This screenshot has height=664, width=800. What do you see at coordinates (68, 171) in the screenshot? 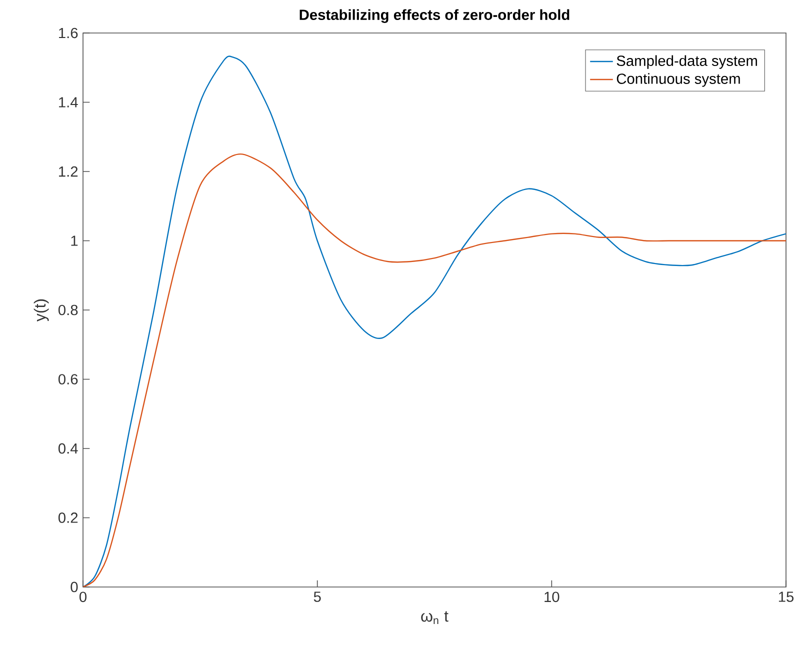
I see `y-tick-label: 1.2` at bounding box center [68, 171].